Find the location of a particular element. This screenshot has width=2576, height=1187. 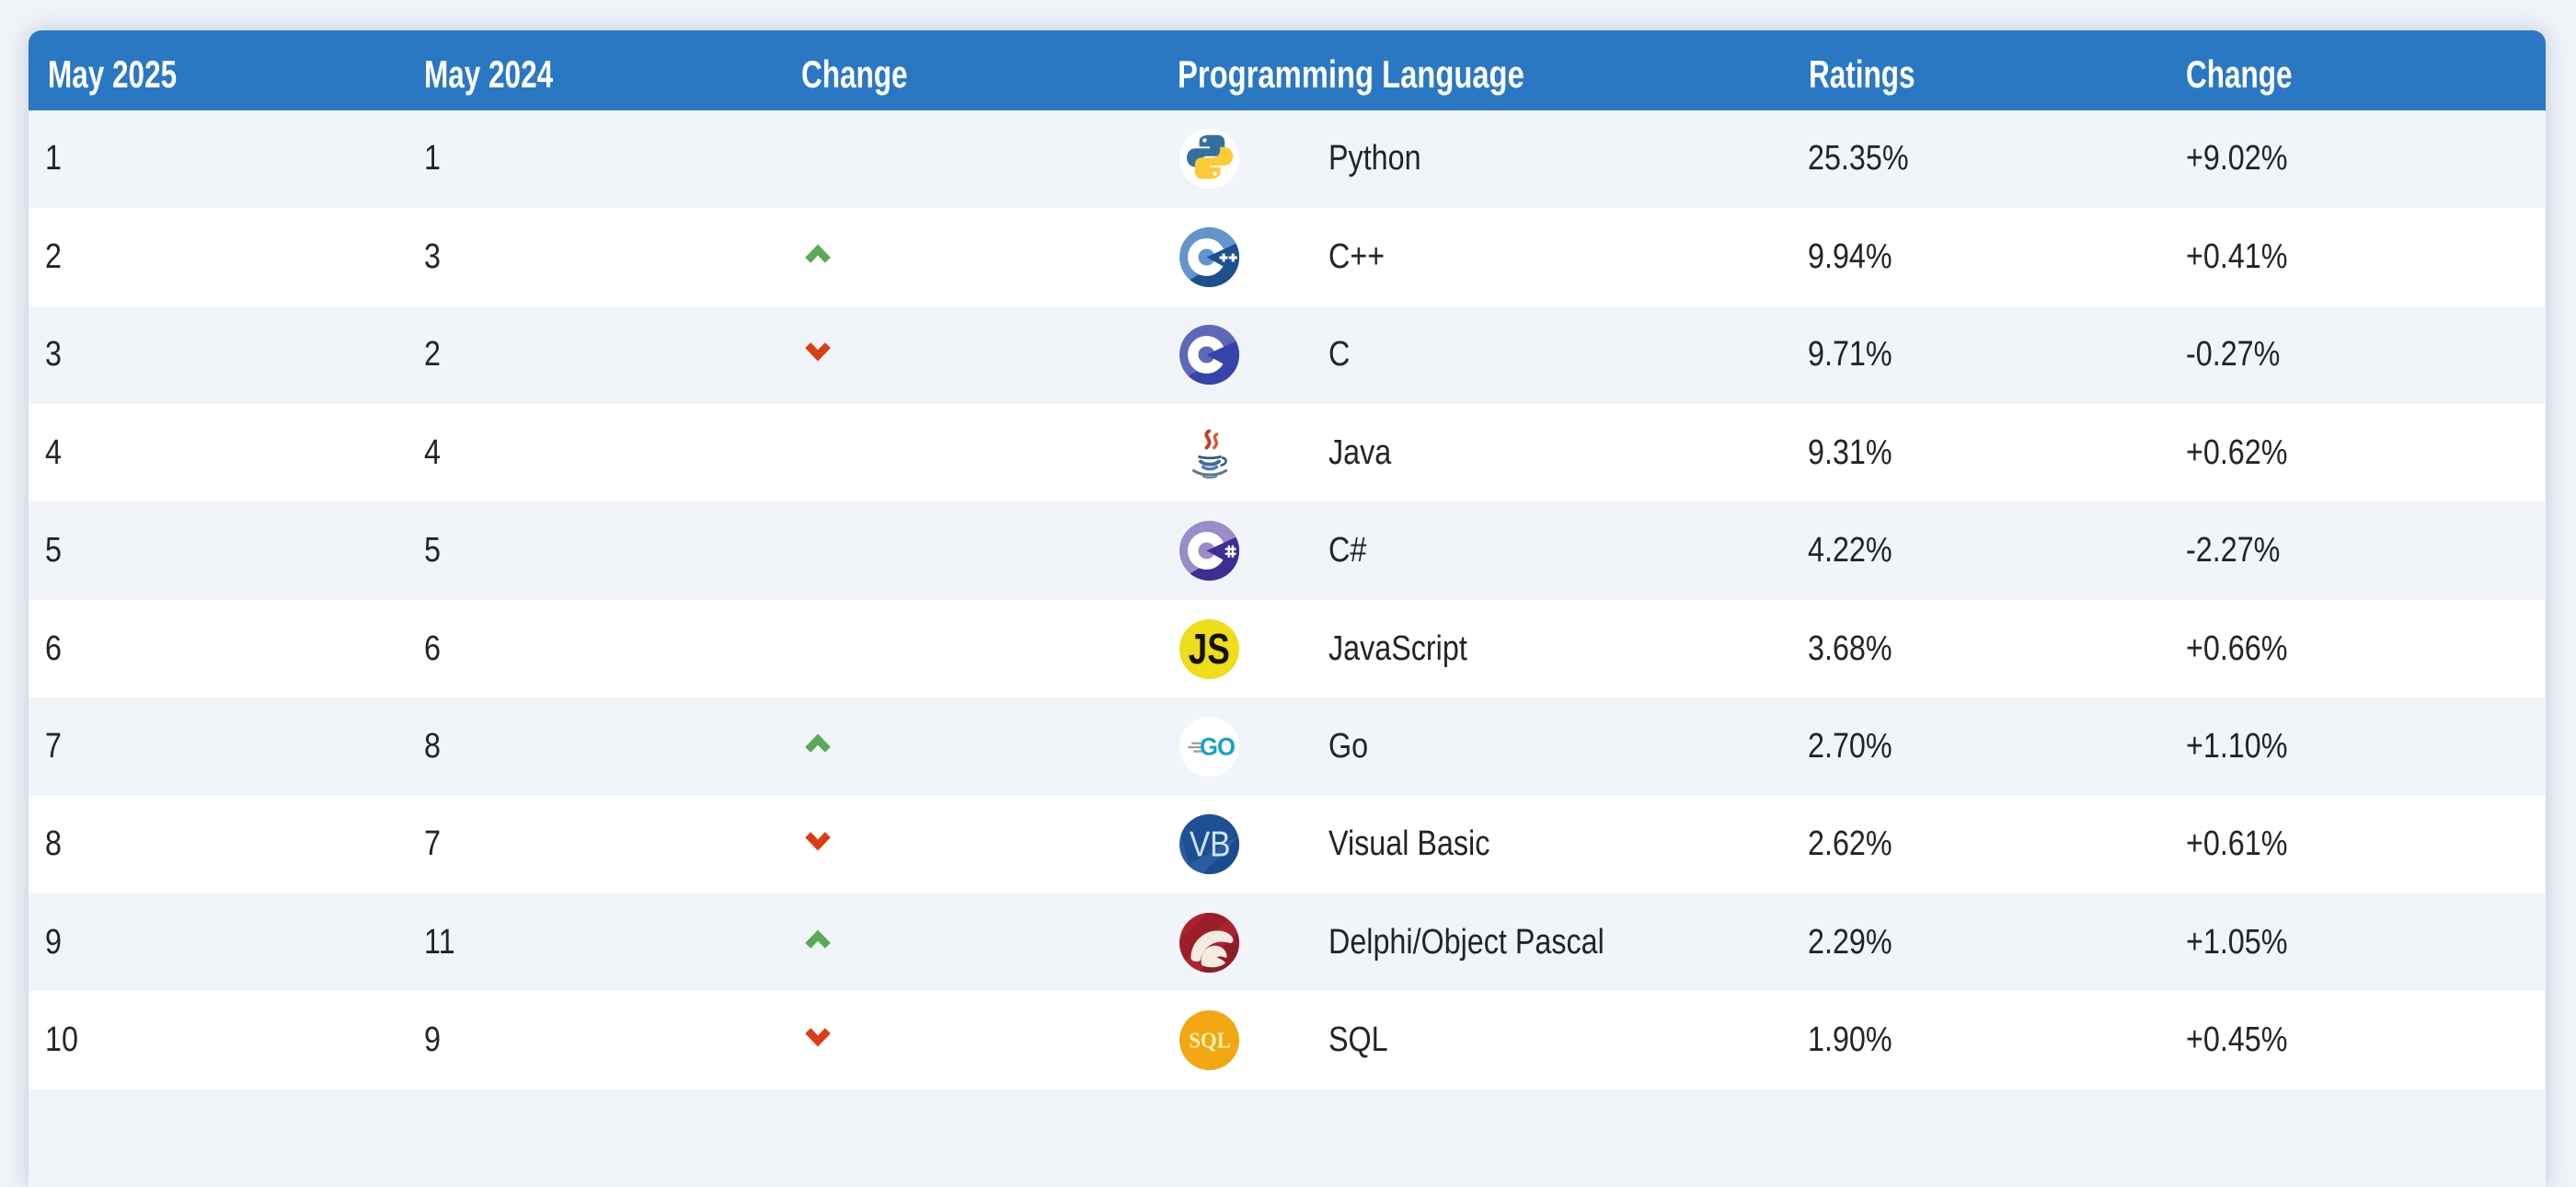

svg-text: JS is located at coordinates (1209, 649).